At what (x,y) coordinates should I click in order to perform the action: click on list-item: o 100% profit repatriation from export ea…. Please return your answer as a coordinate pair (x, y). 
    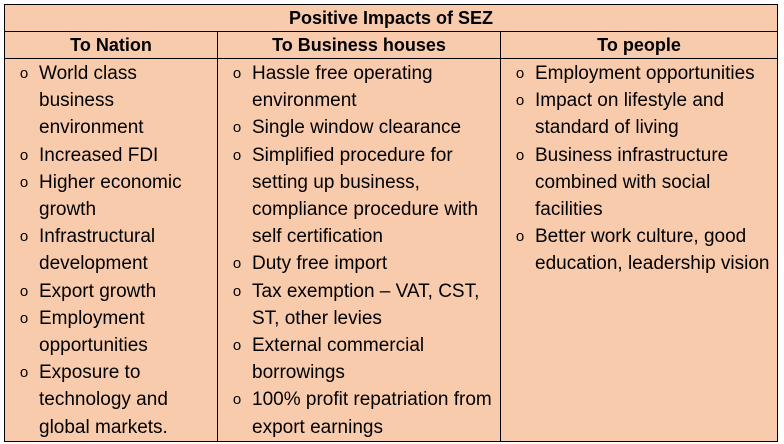
    Looking at the image, I should click on (359, 413).